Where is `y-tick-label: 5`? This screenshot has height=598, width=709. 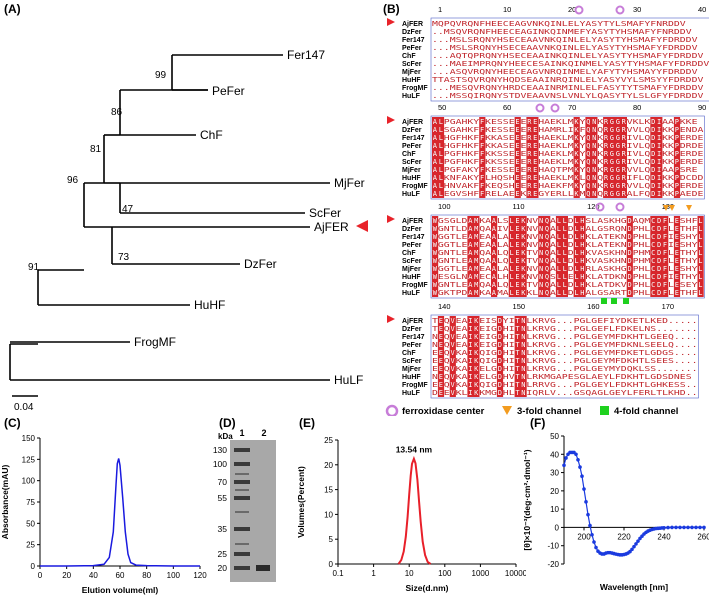
y-tick-label: 5 is located at coordinates (331, 539).